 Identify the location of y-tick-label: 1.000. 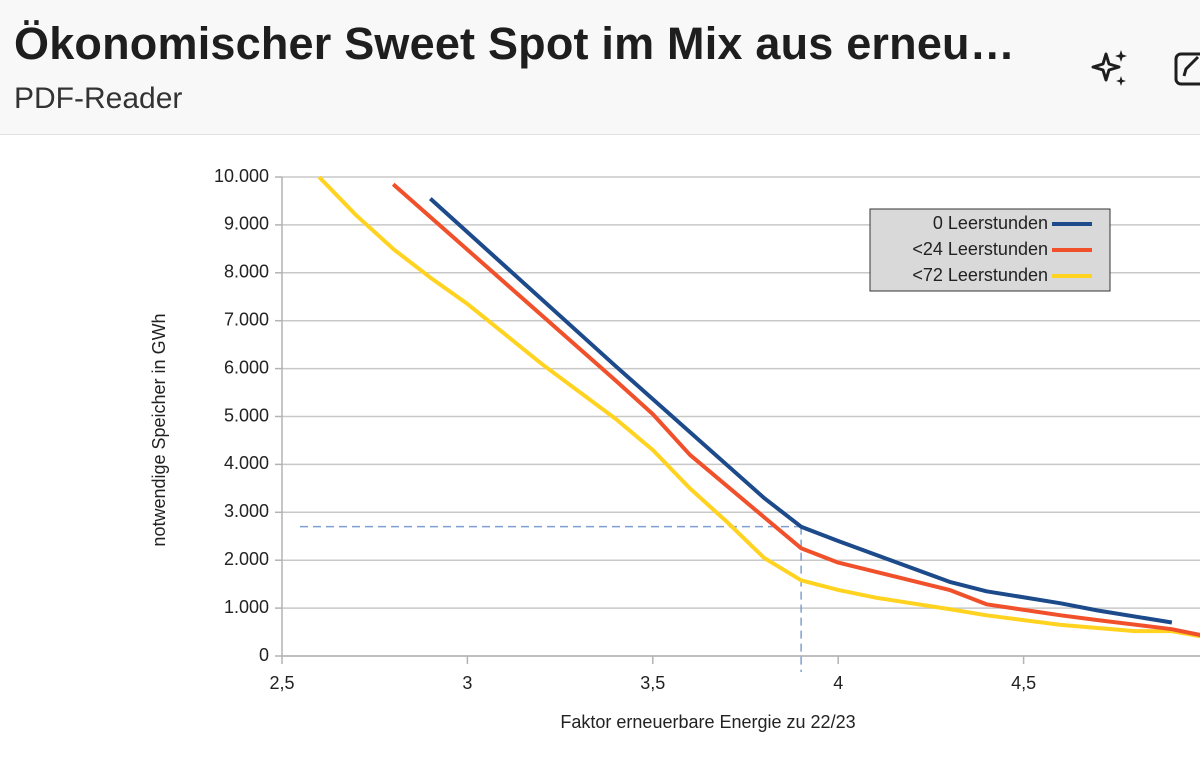
(246, 607).